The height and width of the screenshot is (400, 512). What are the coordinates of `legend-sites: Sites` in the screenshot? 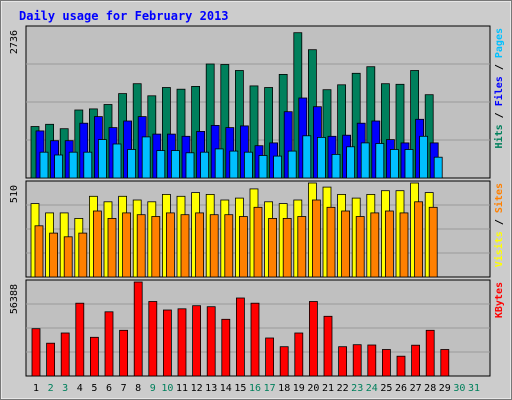 It's located at (499, 198).